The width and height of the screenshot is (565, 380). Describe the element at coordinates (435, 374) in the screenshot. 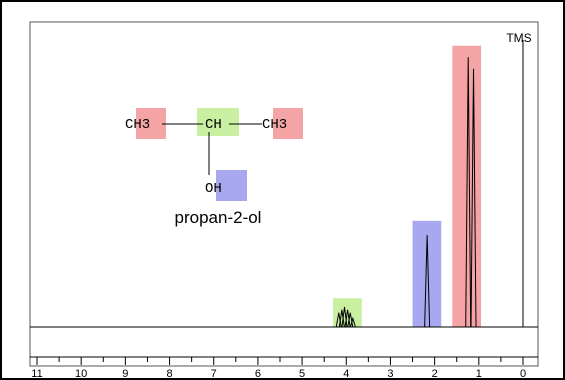

I see `x-tick-label: 2` at that location.